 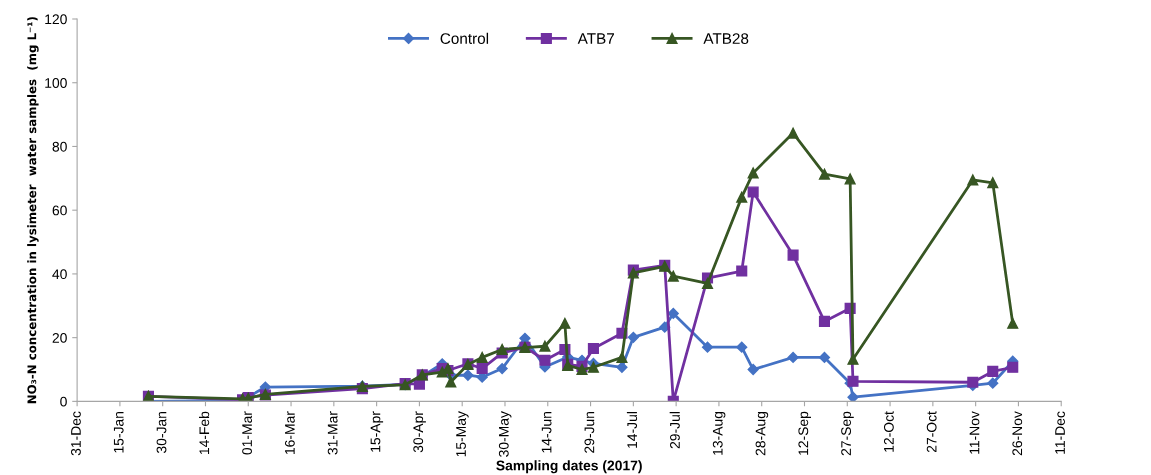 I want to click on x-tick-label: 12-Oct, so click(x=888, y=431).